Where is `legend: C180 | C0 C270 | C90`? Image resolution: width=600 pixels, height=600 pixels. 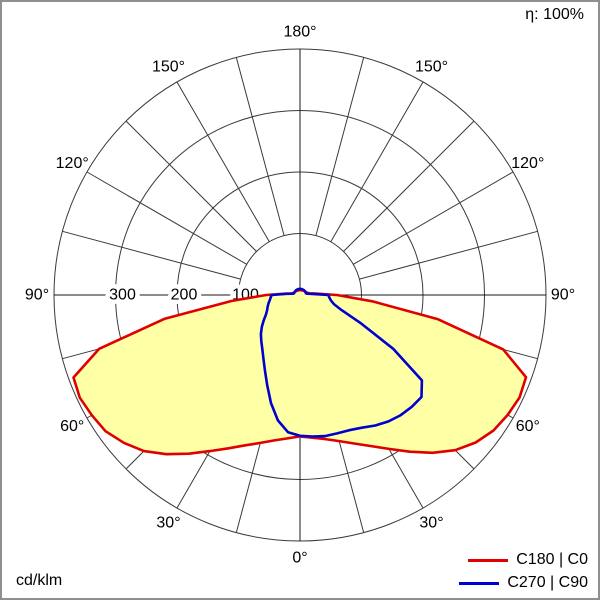
legend: C180 | C0 C270 | C90 is located at coordinates (523, 571).